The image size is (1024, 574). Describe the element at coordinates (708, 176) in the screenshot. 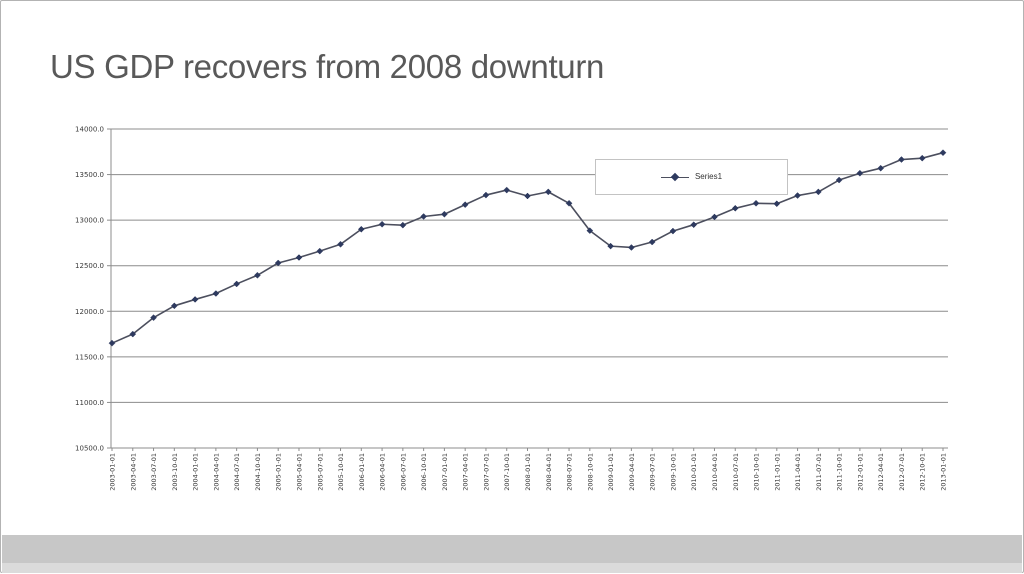

I see `legend-series-label: Series1` at that location.